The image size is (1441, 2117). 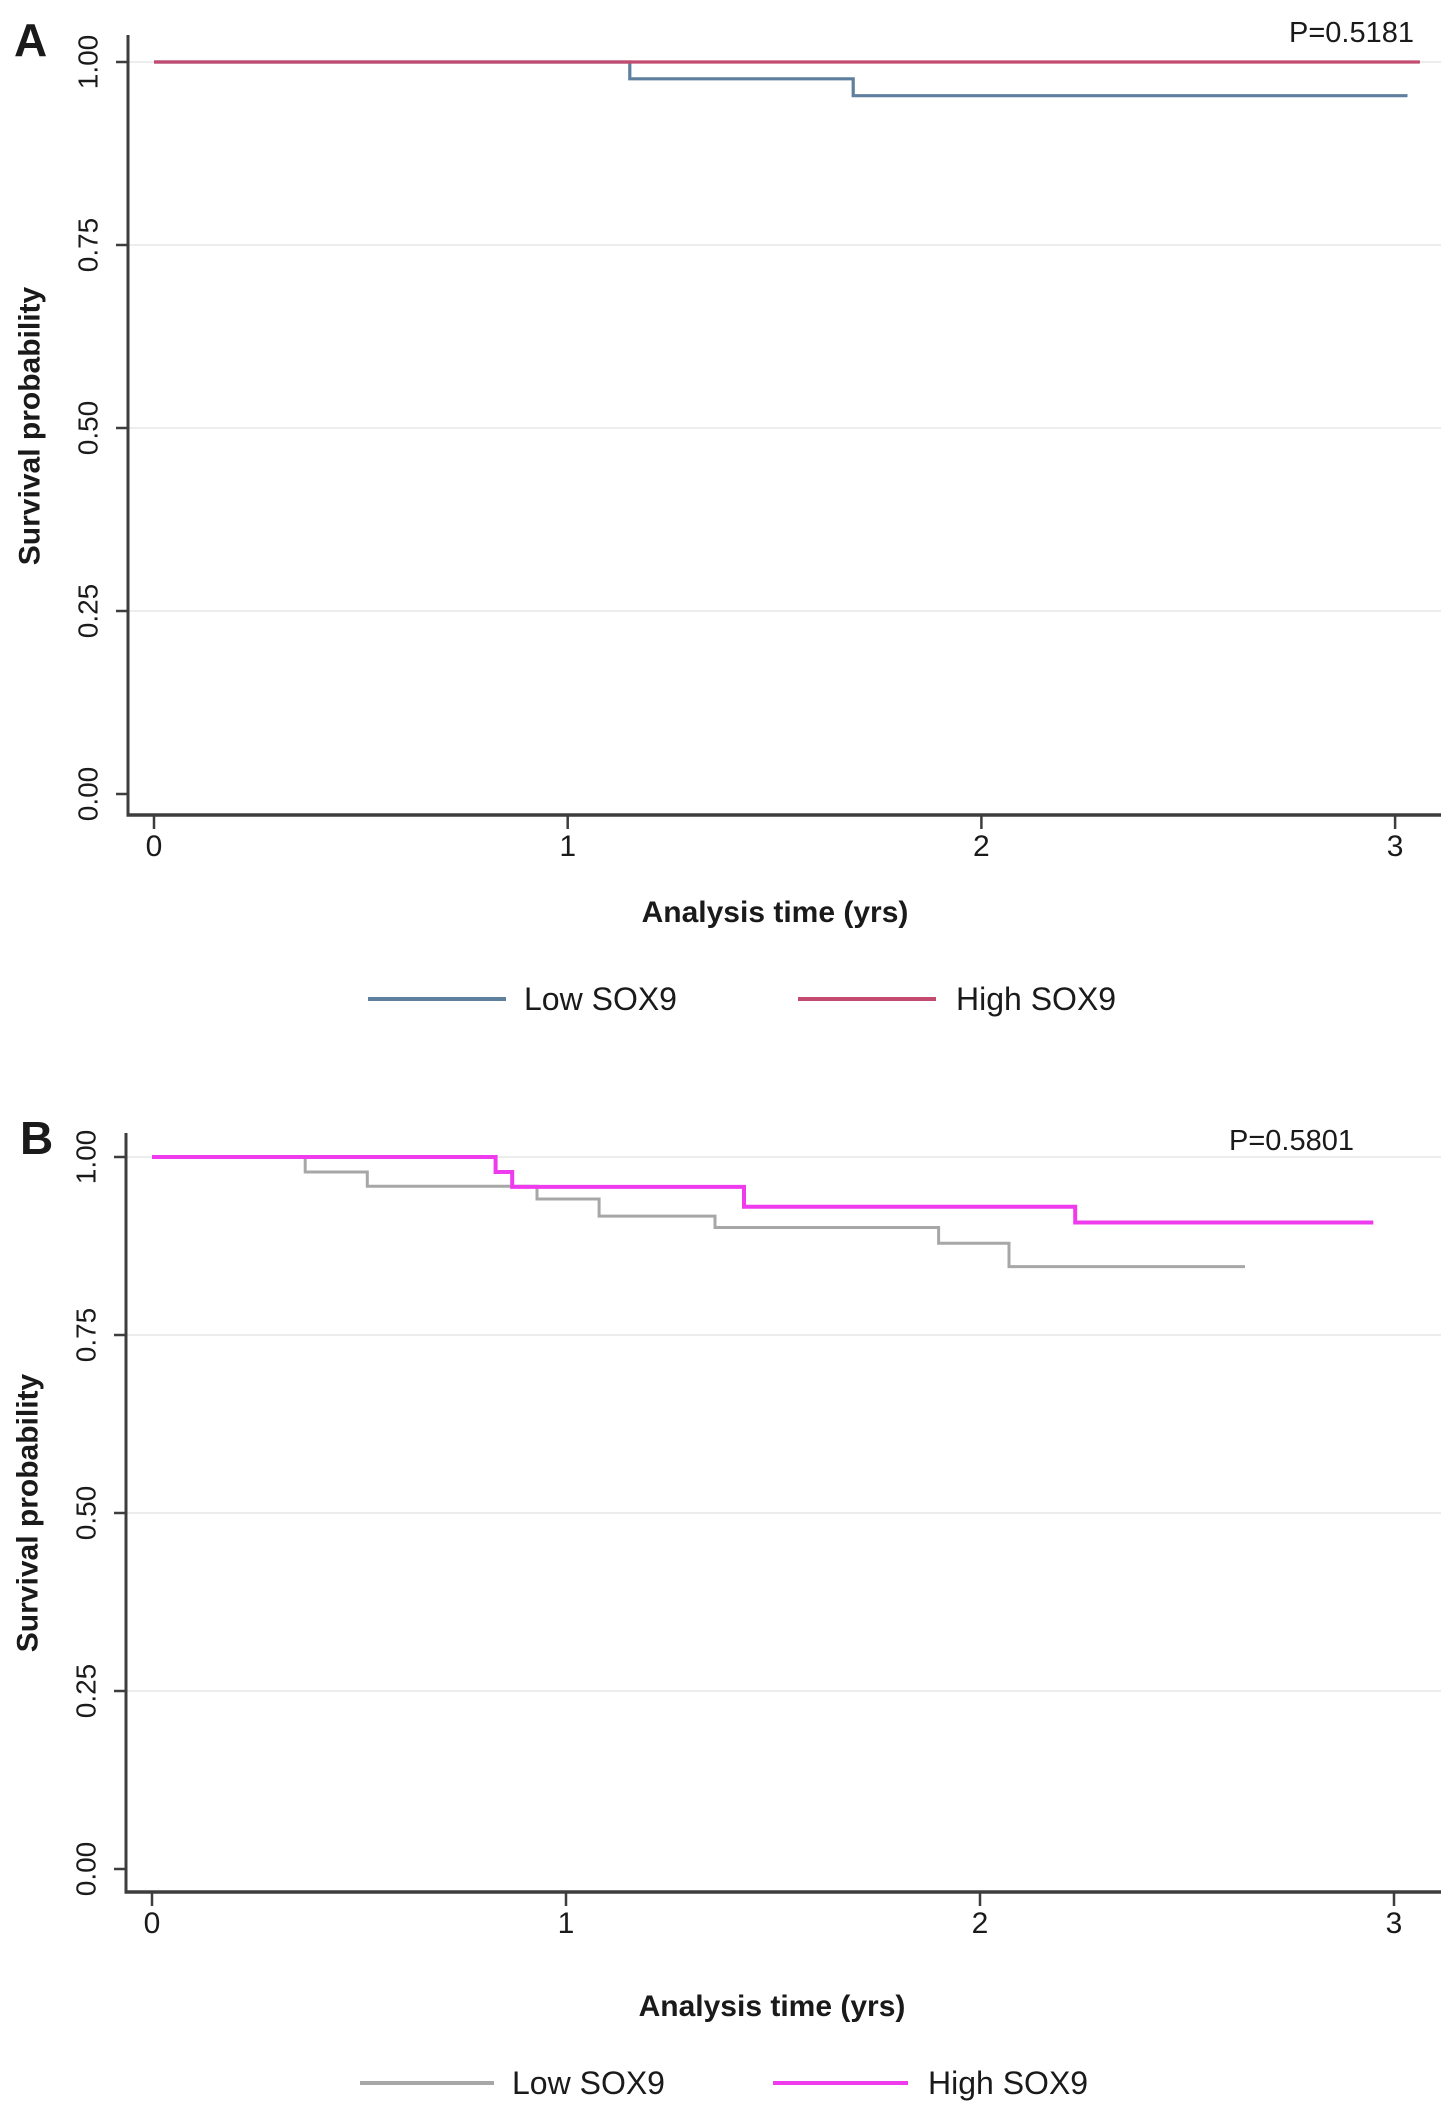 I want to click on panel-b-x-tick-label-0: 0, so click(x=152, y=1923).